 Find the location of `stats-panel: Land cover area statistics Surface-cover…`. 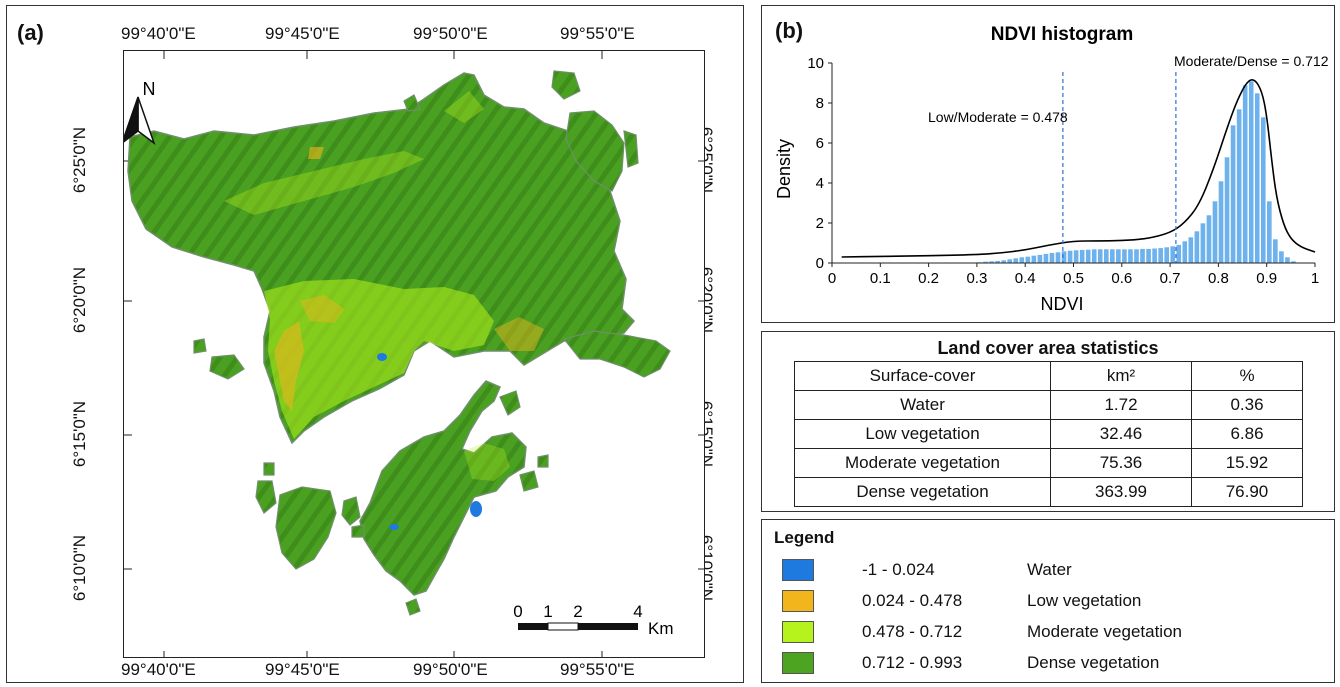

stats-panel: Land cover area statistics Surface-cover… is located at coordinates (1048, 421).